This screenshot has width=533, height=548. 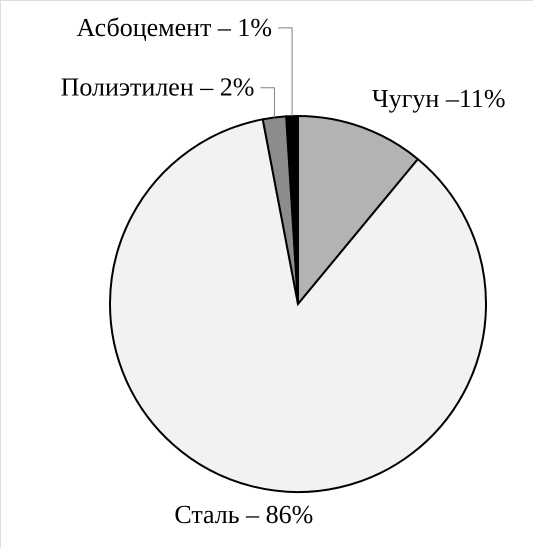 What do you see at coordinates (439, 98) in the screenshot?
I see `slice-label: Чугун –11%` at bounding box center [439, 98].